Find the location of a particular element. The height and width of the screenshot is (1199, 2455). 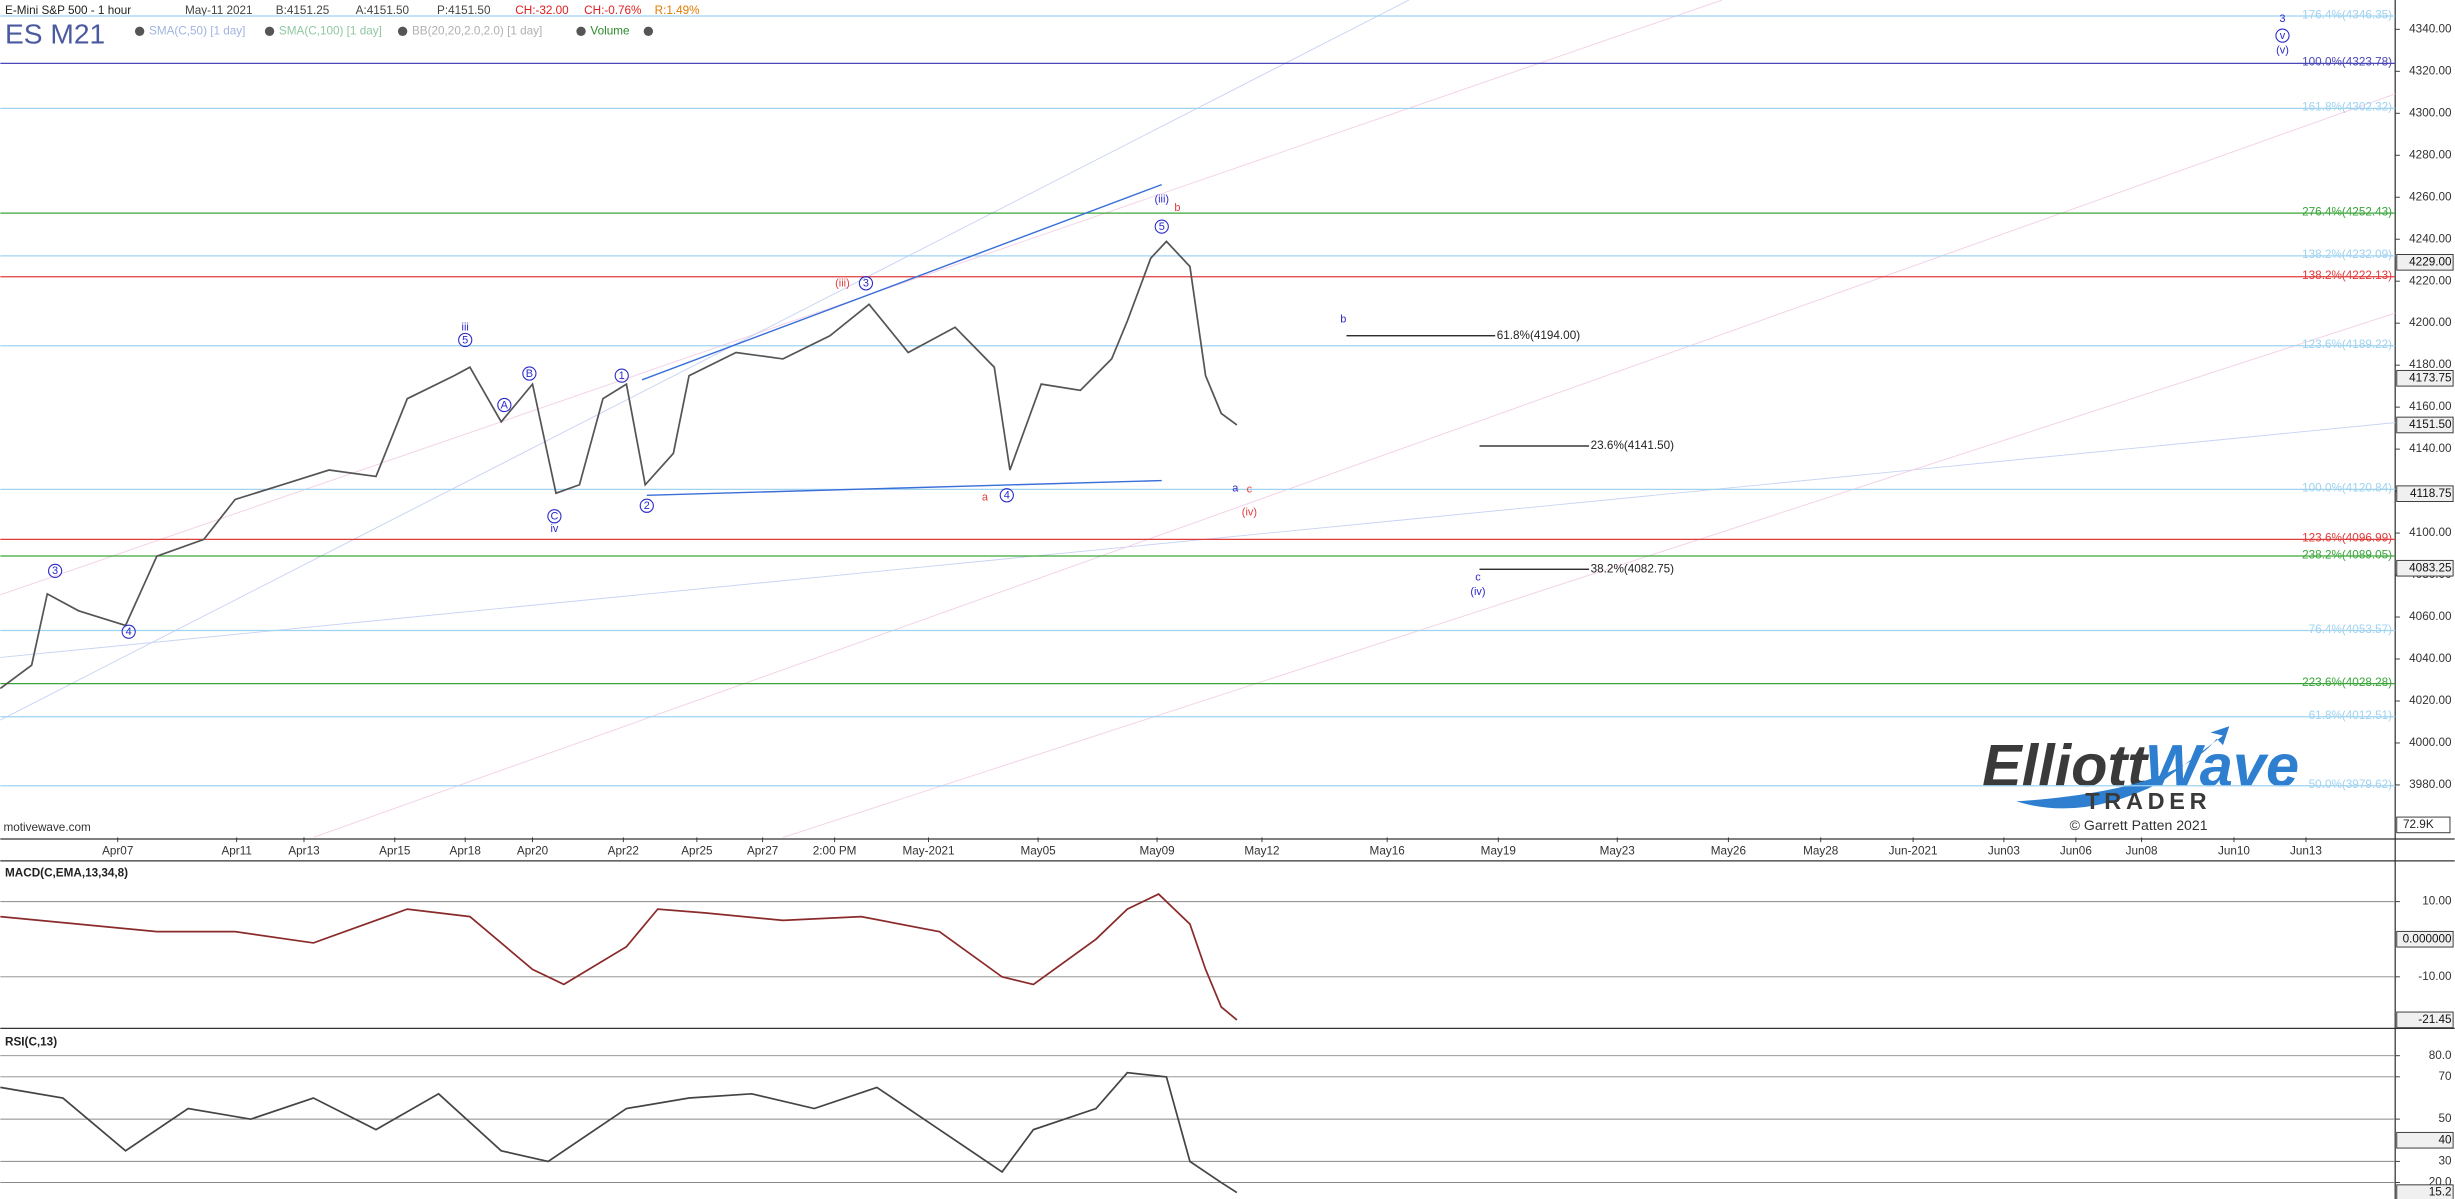

x-tick-label: May05 is located at coordinates (1039, 851).